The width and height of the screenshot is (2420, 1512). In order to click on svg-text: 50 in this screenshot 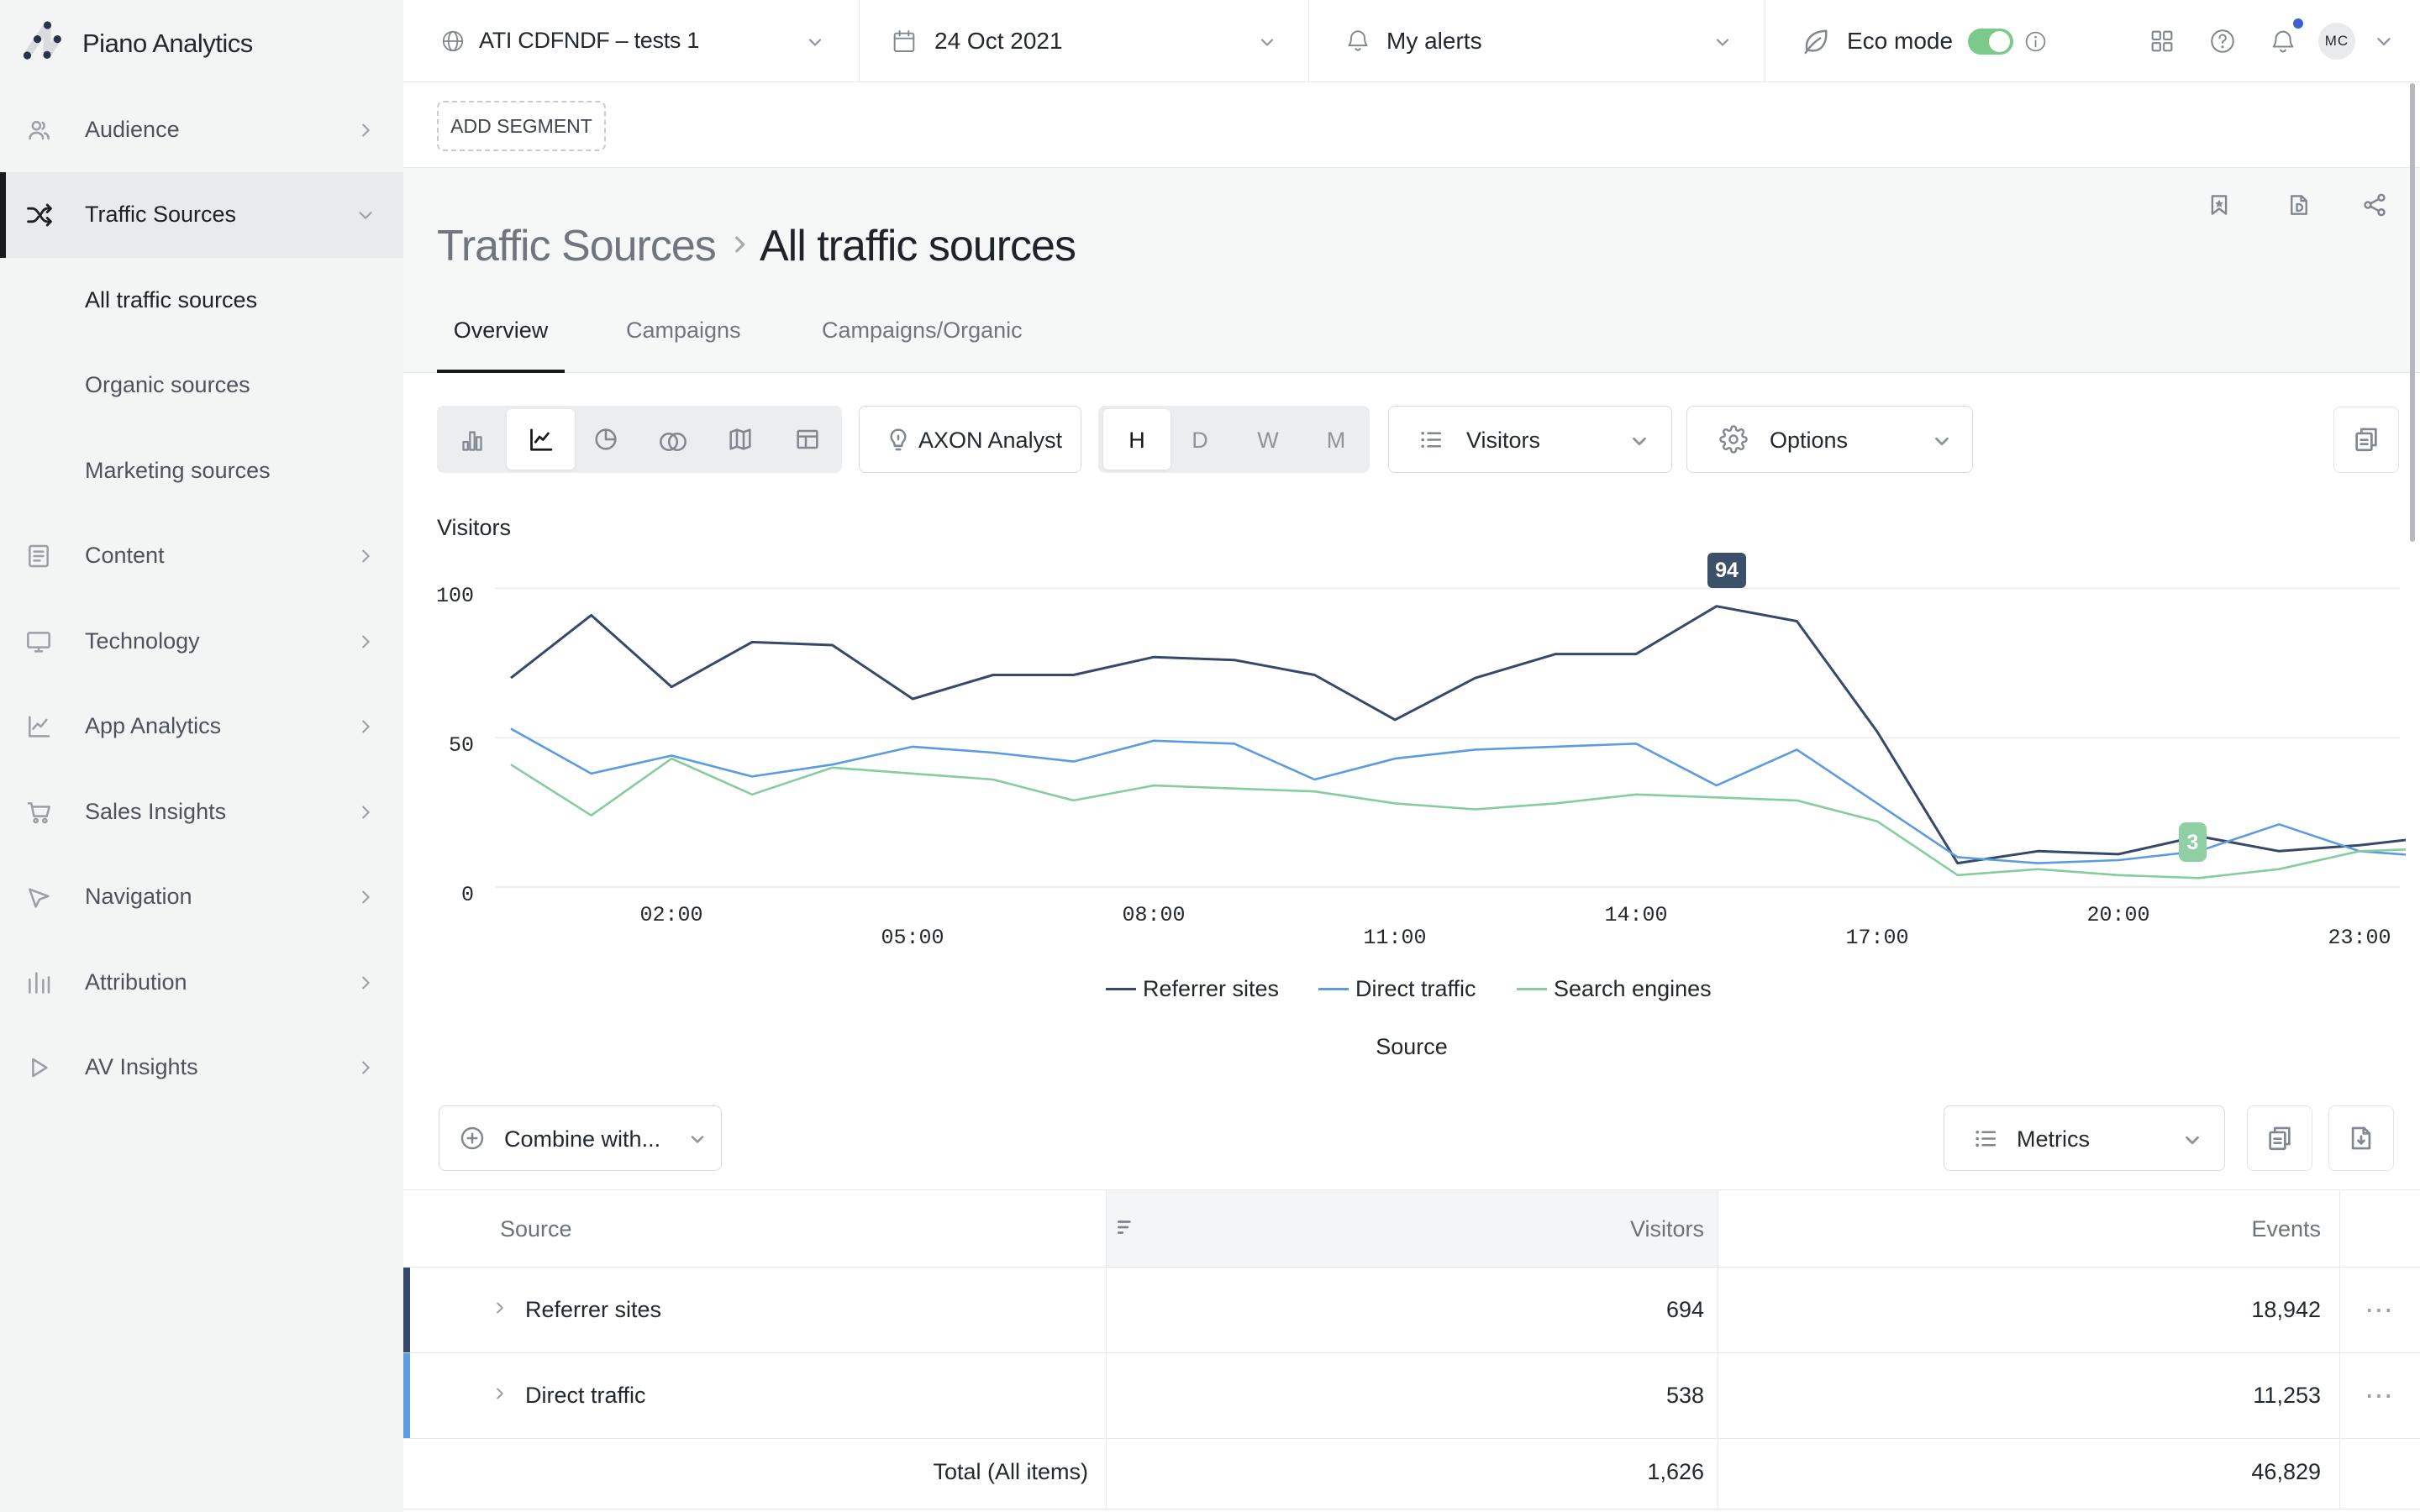, I will do `click(462, 745)`.